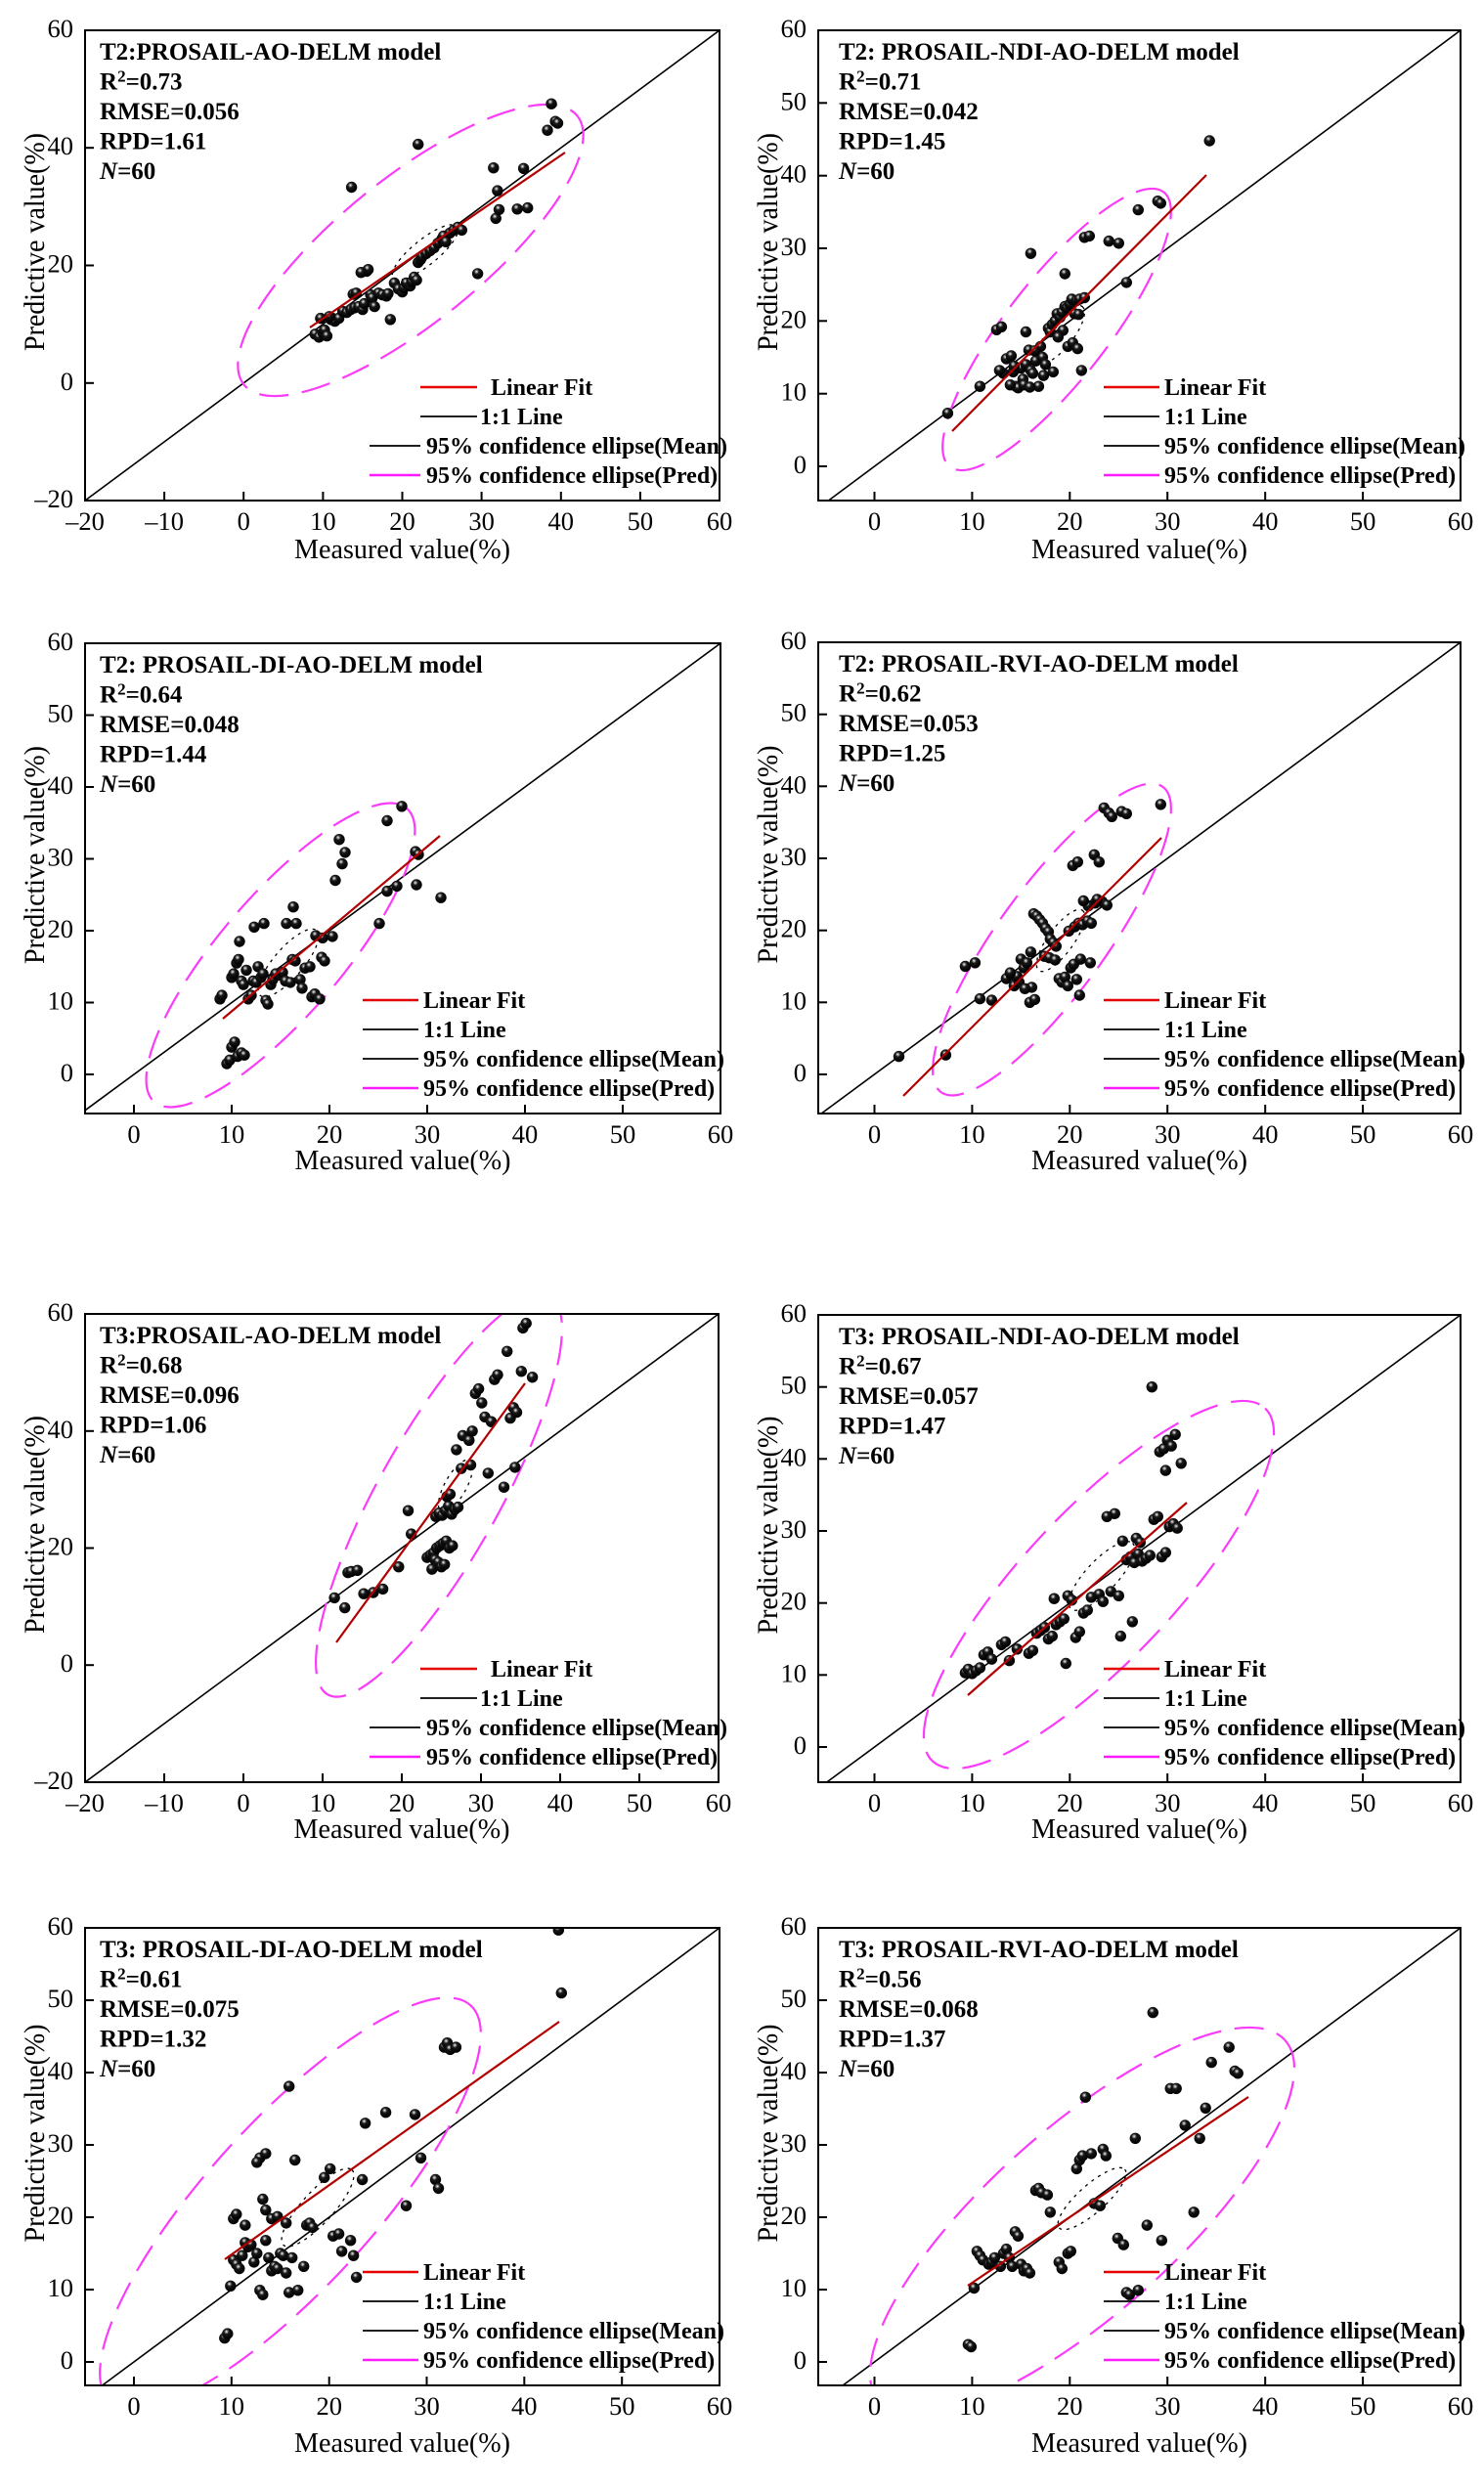 Image resolution: width=1484 pixels, height=2490 pixels. Describe the element at coordinates (892, 754) in the screenshot. I see `svg-text: RPD=1.25` at that location.